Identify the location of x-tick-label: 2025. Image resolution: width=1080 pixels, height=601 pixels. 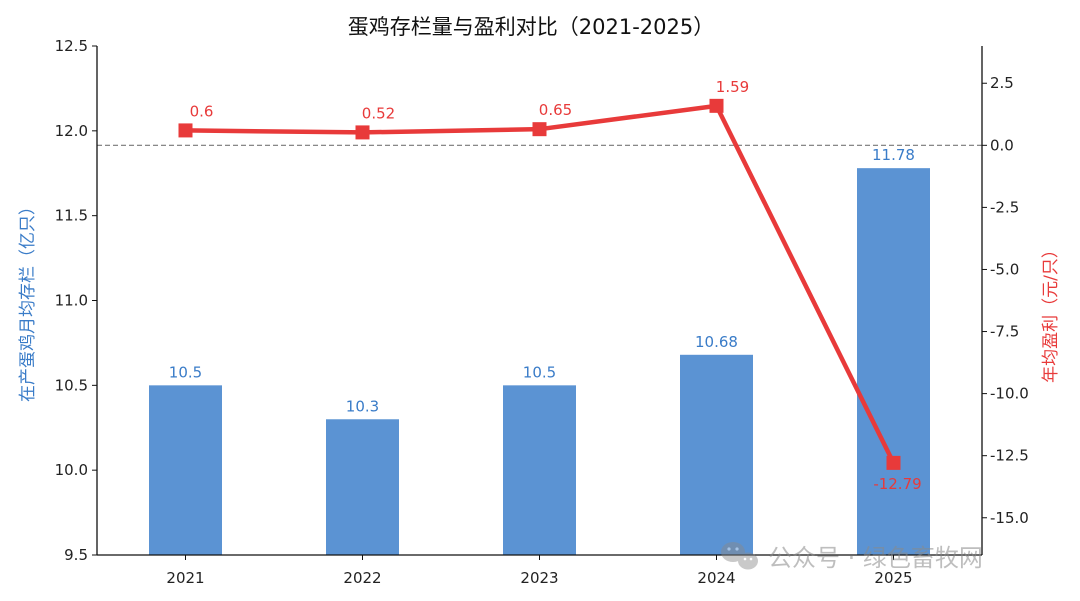
(893, 578).